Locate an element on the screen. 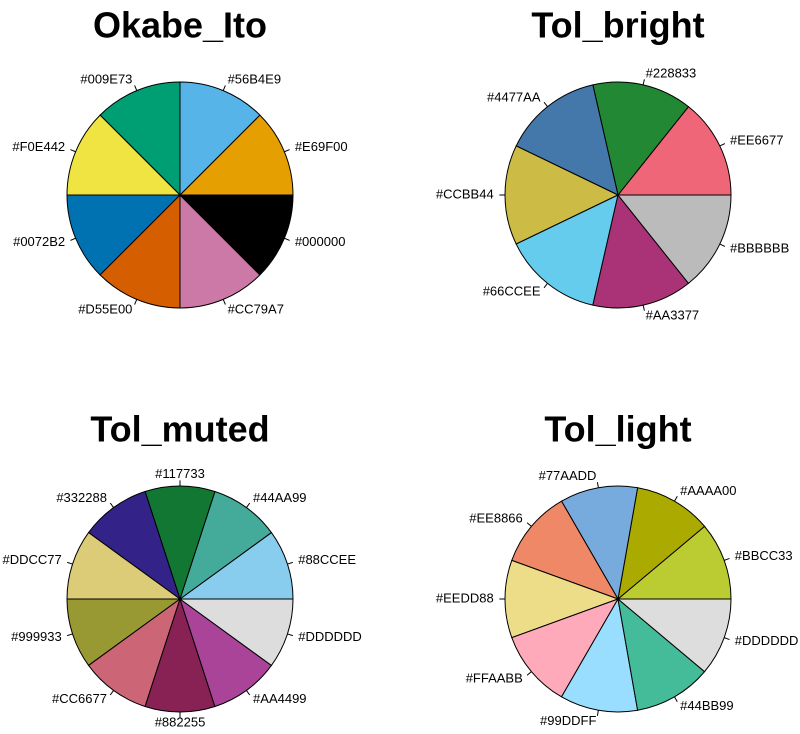  slice-label: #BBBBBB is located at coordinates (759, 247).